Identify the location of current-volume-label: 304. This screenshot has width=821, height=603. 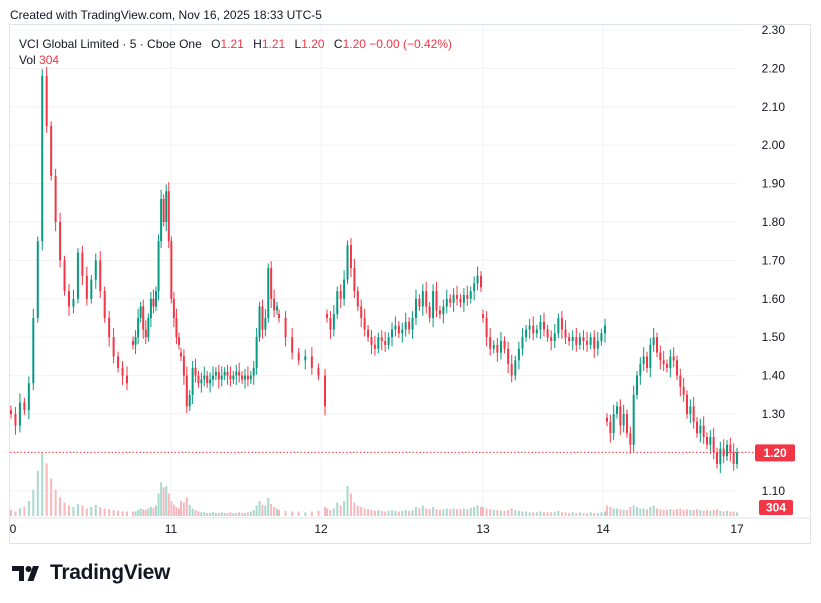
(776, 507).